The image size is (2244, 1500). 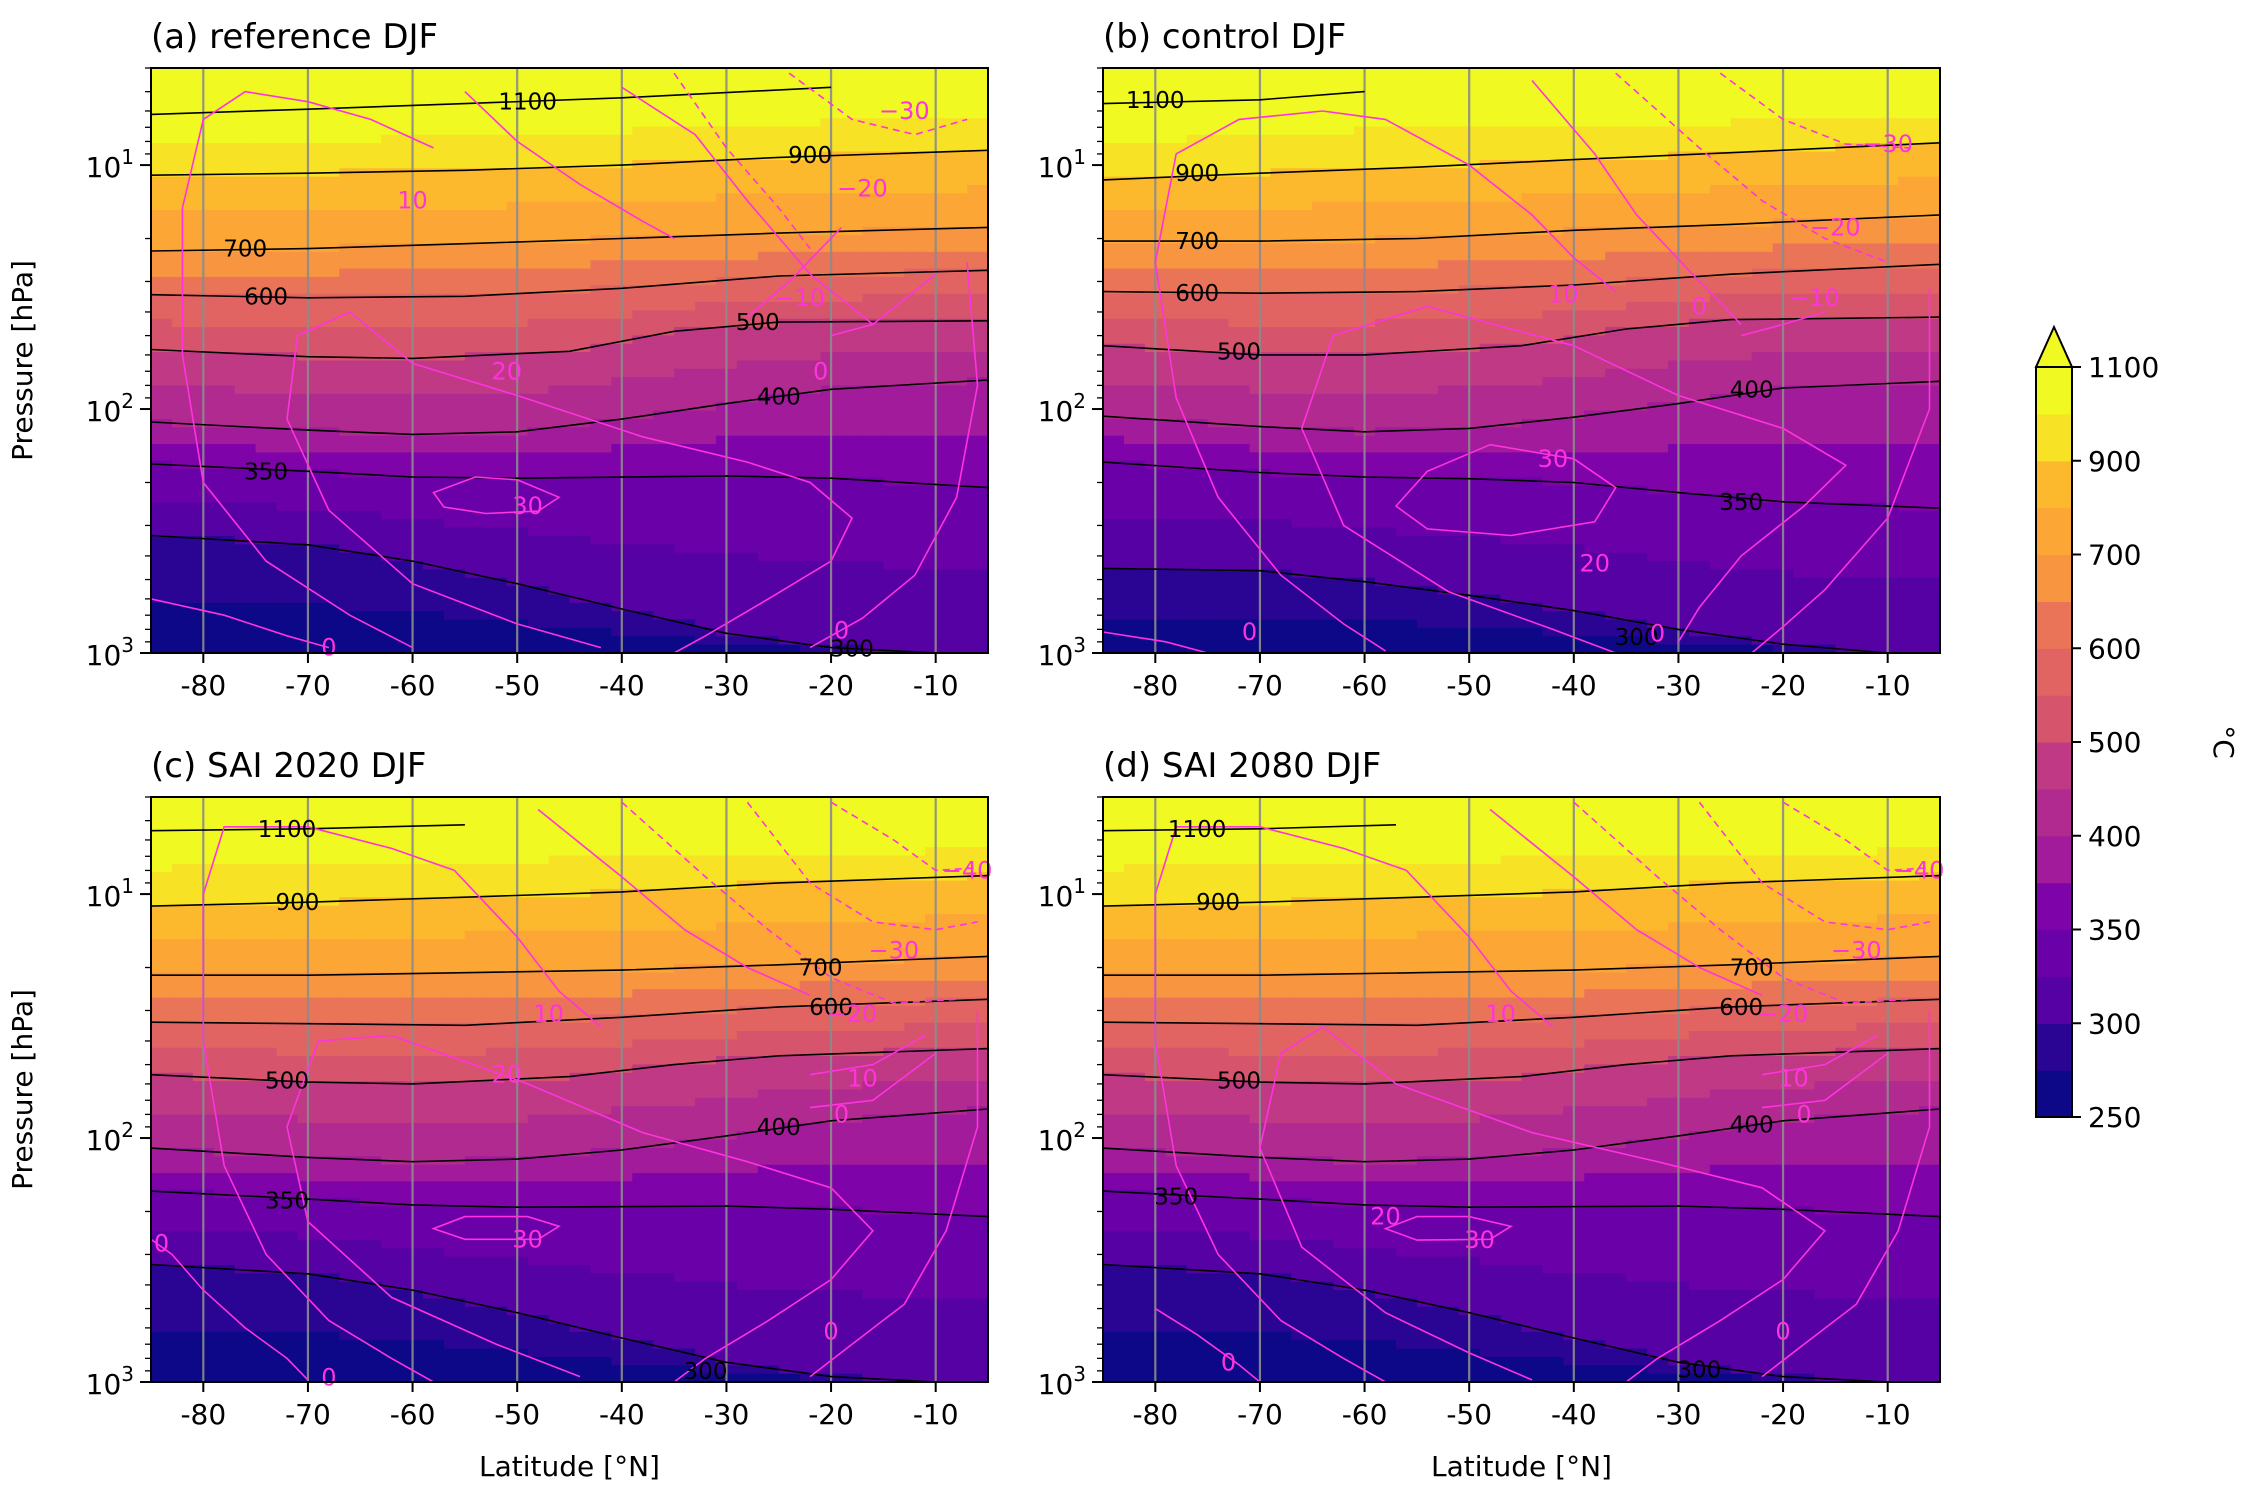 I want to click on wind-contour-label: −30, so click(x=904, y=111).